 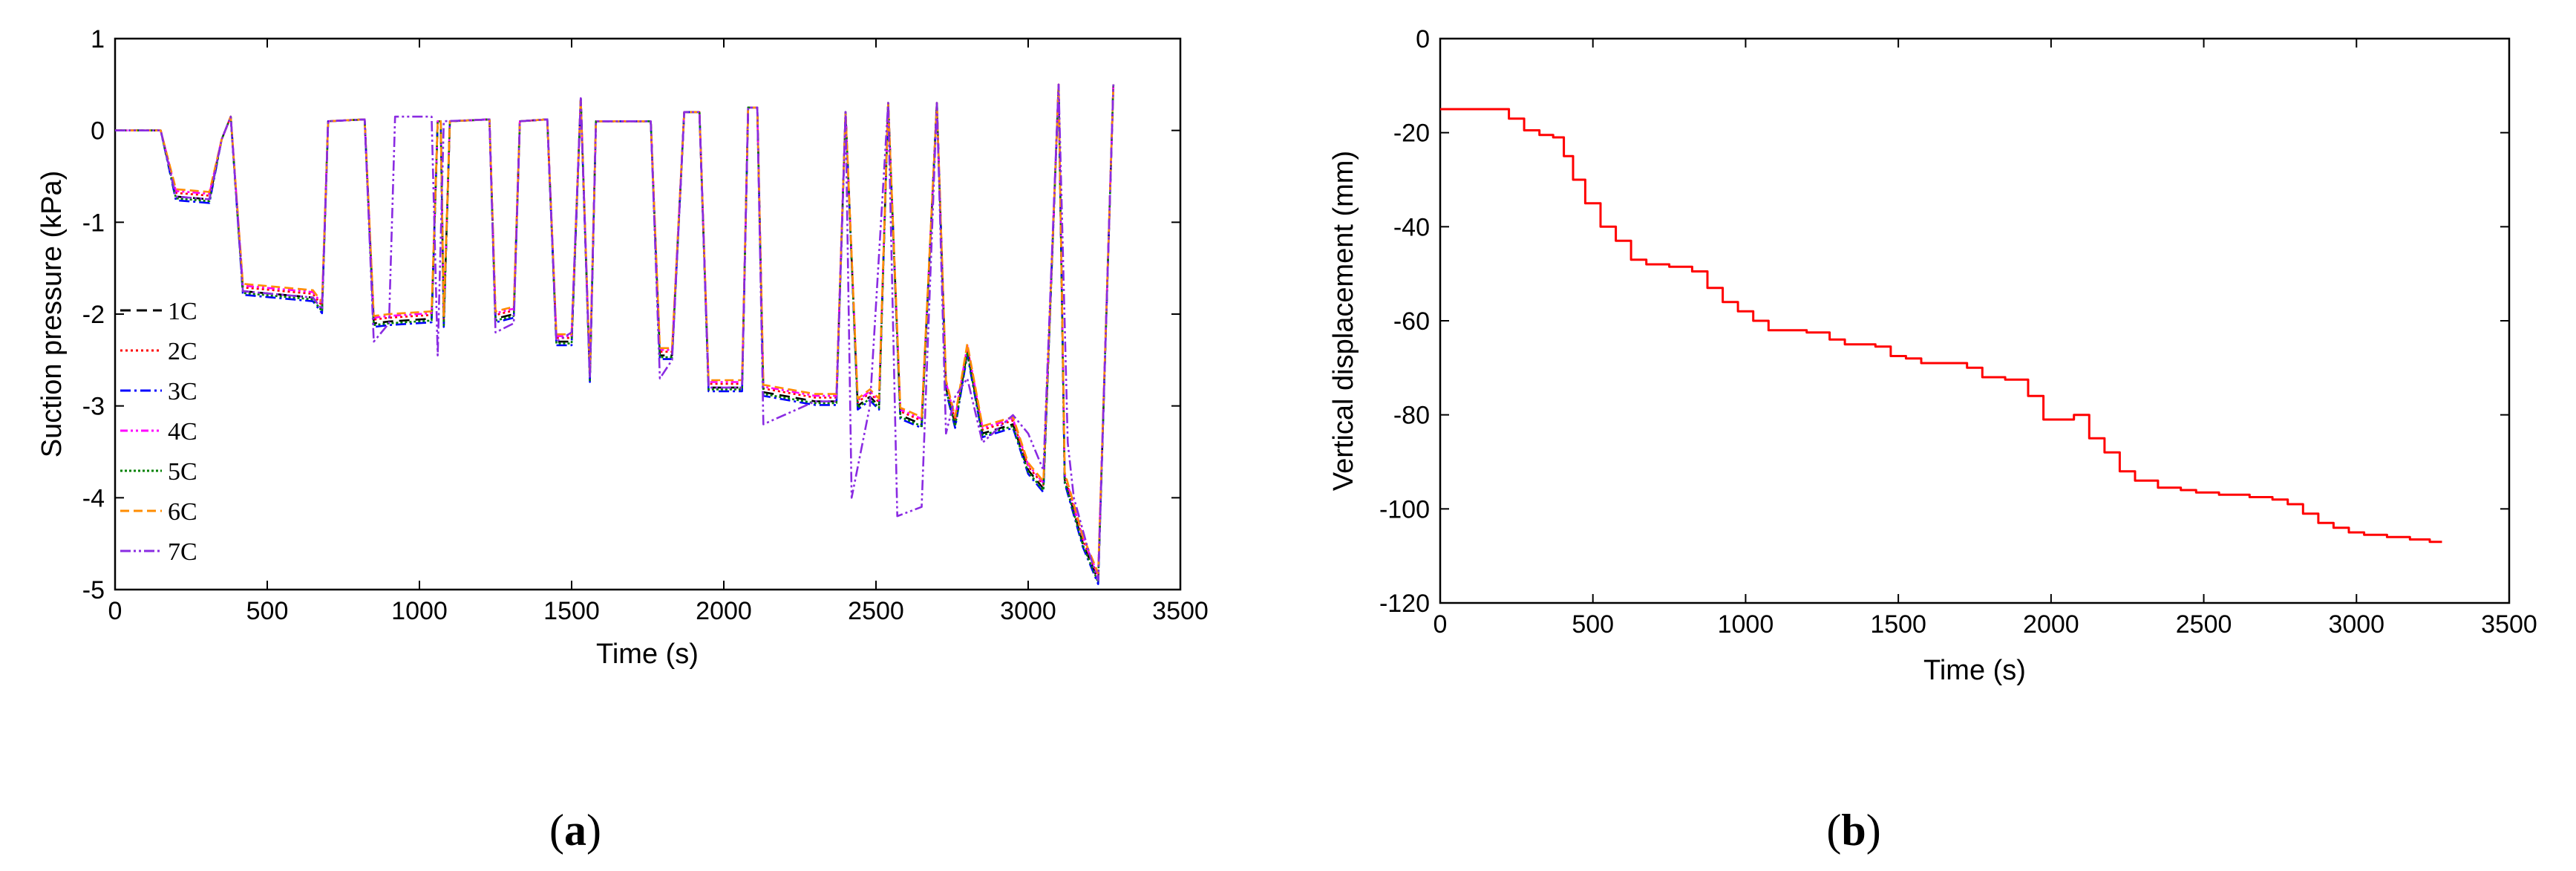 I want to click on chart-b-ytick-label: -120, so click(x=1404, y=604).